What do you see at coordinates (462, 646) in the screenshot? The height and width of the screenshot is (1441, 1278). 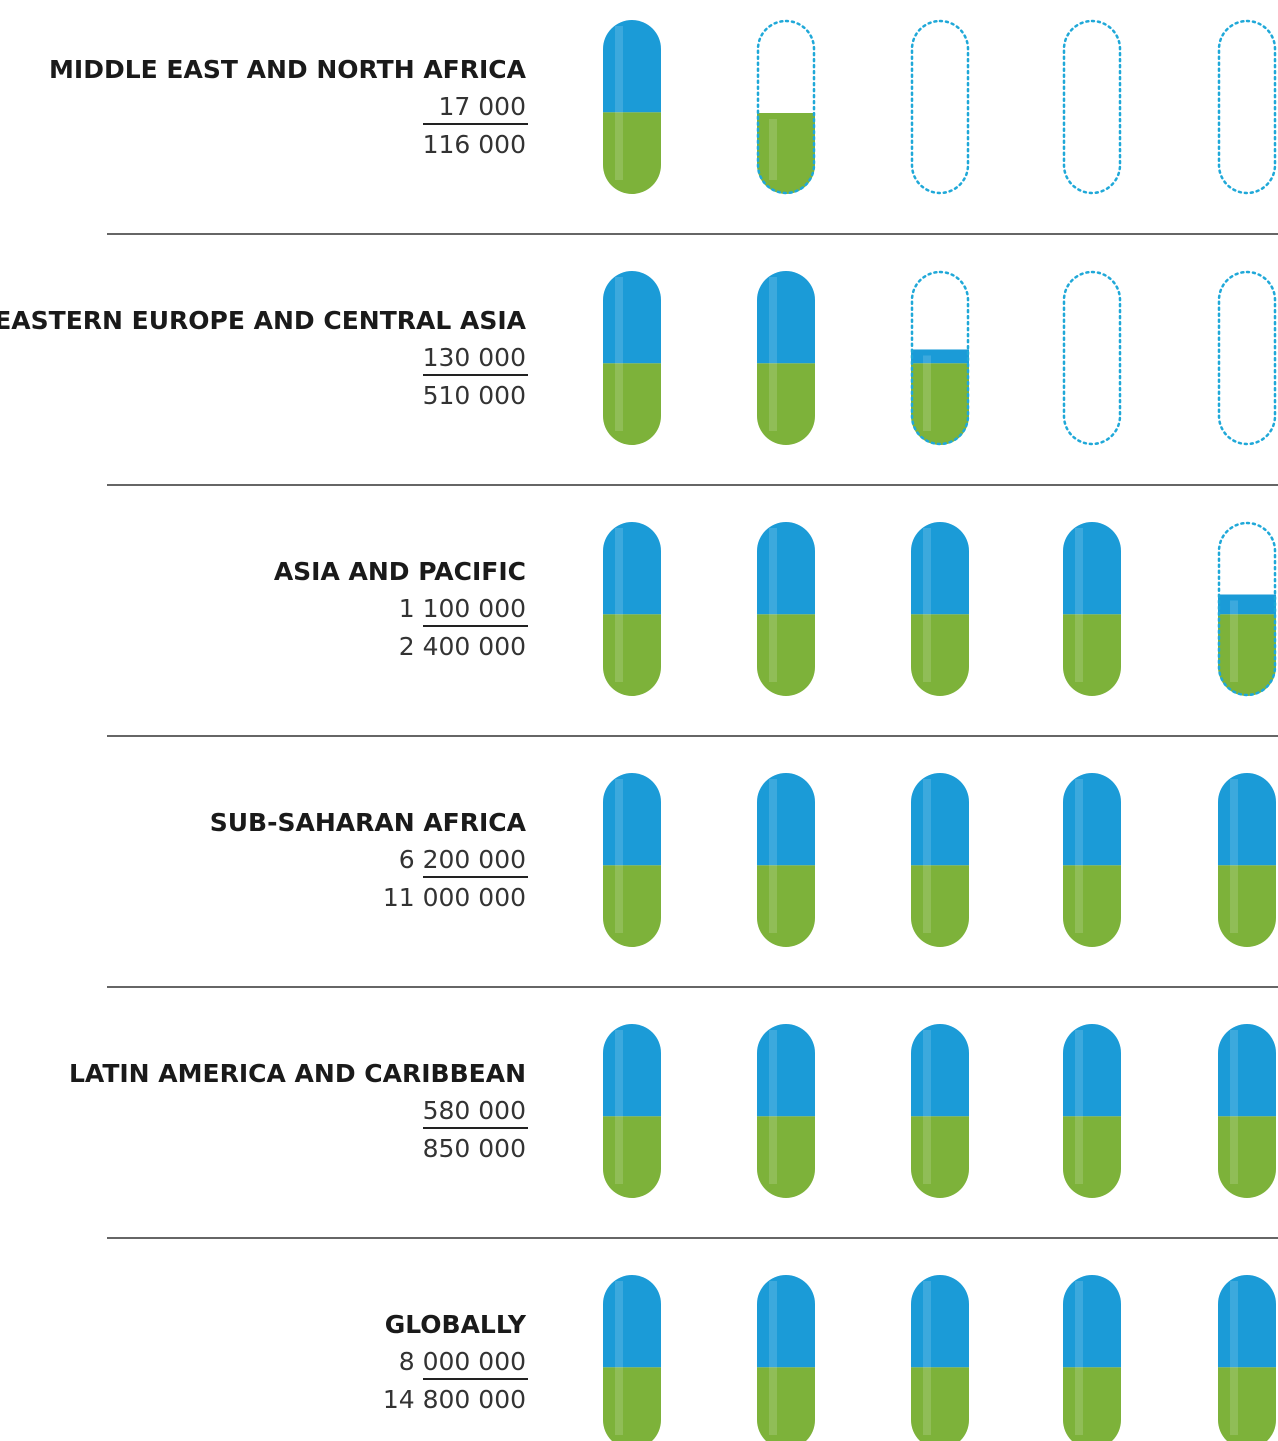 I see `denominator: 2 400 000` at bounding box center [462, 646].